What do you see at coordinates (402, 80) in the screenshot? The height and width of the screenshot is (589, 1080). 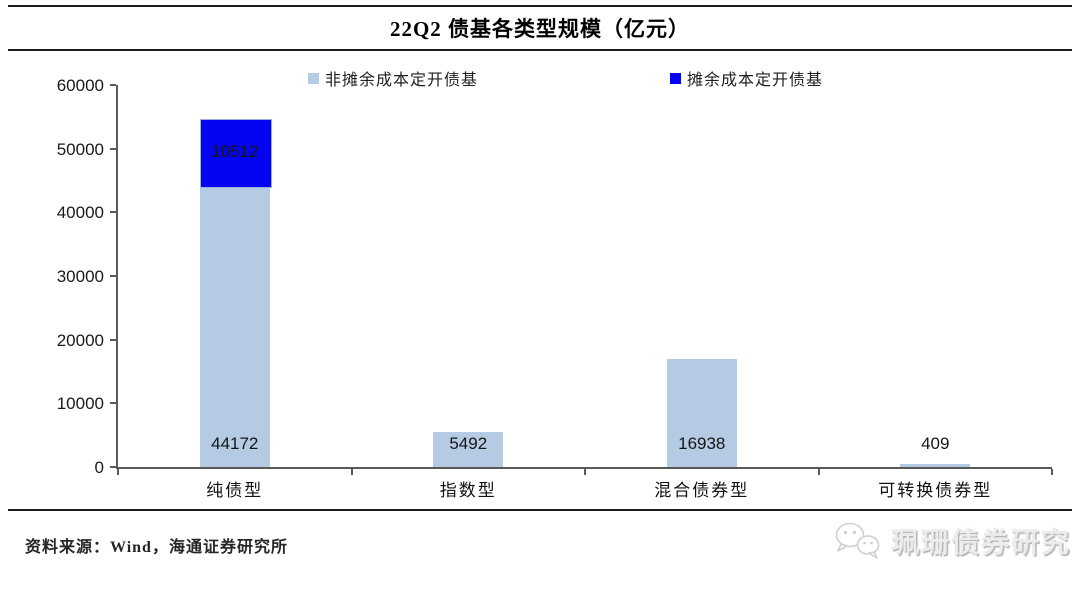 I see `legend-label: 非摊余成本定开债基` at bounding box center [402, 80].